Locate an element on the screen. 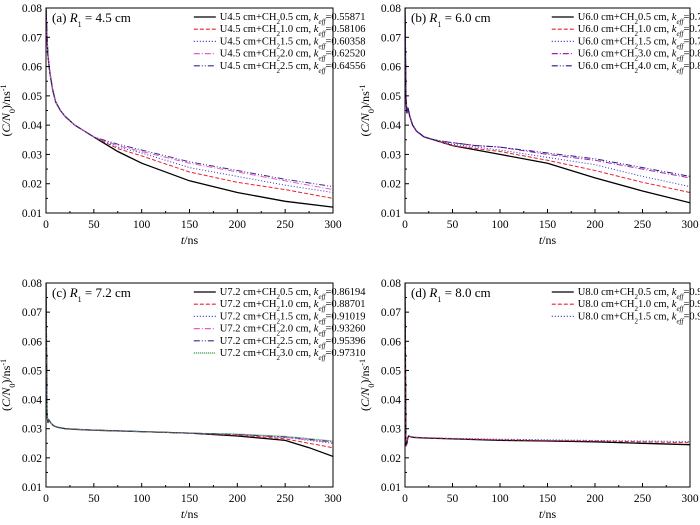 Image resolution: width=700 pixels, height=525 pixels. y-tick-label: 0.03 is located at coordinates (391, 155).